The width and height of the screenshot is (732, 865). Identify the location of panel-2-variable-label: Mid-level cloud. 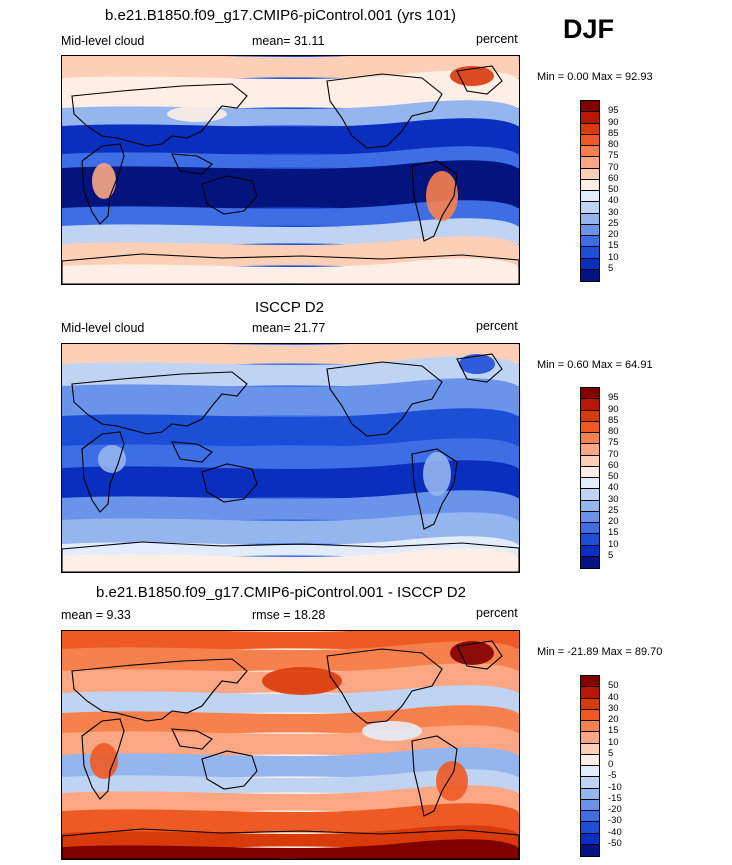
(103, 328).